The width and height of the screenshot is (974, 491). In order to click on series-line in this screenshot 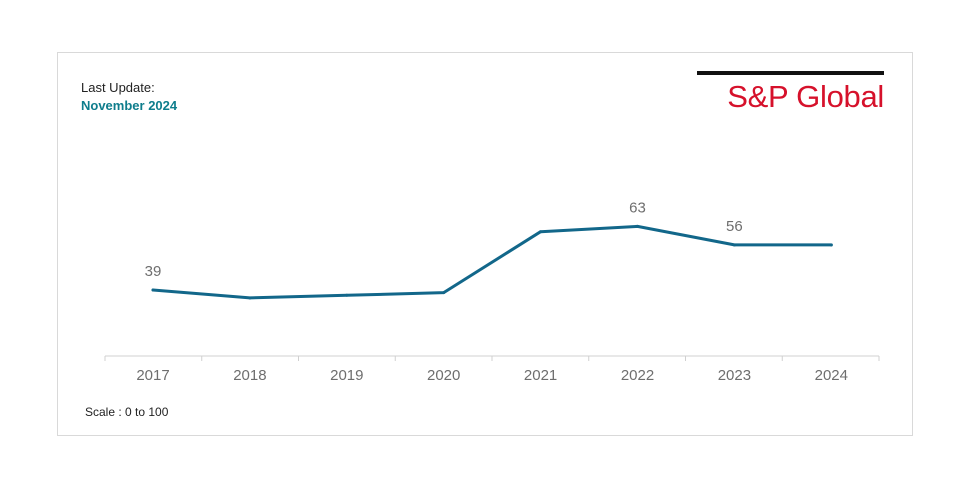, I will do `click(492, 262)`.